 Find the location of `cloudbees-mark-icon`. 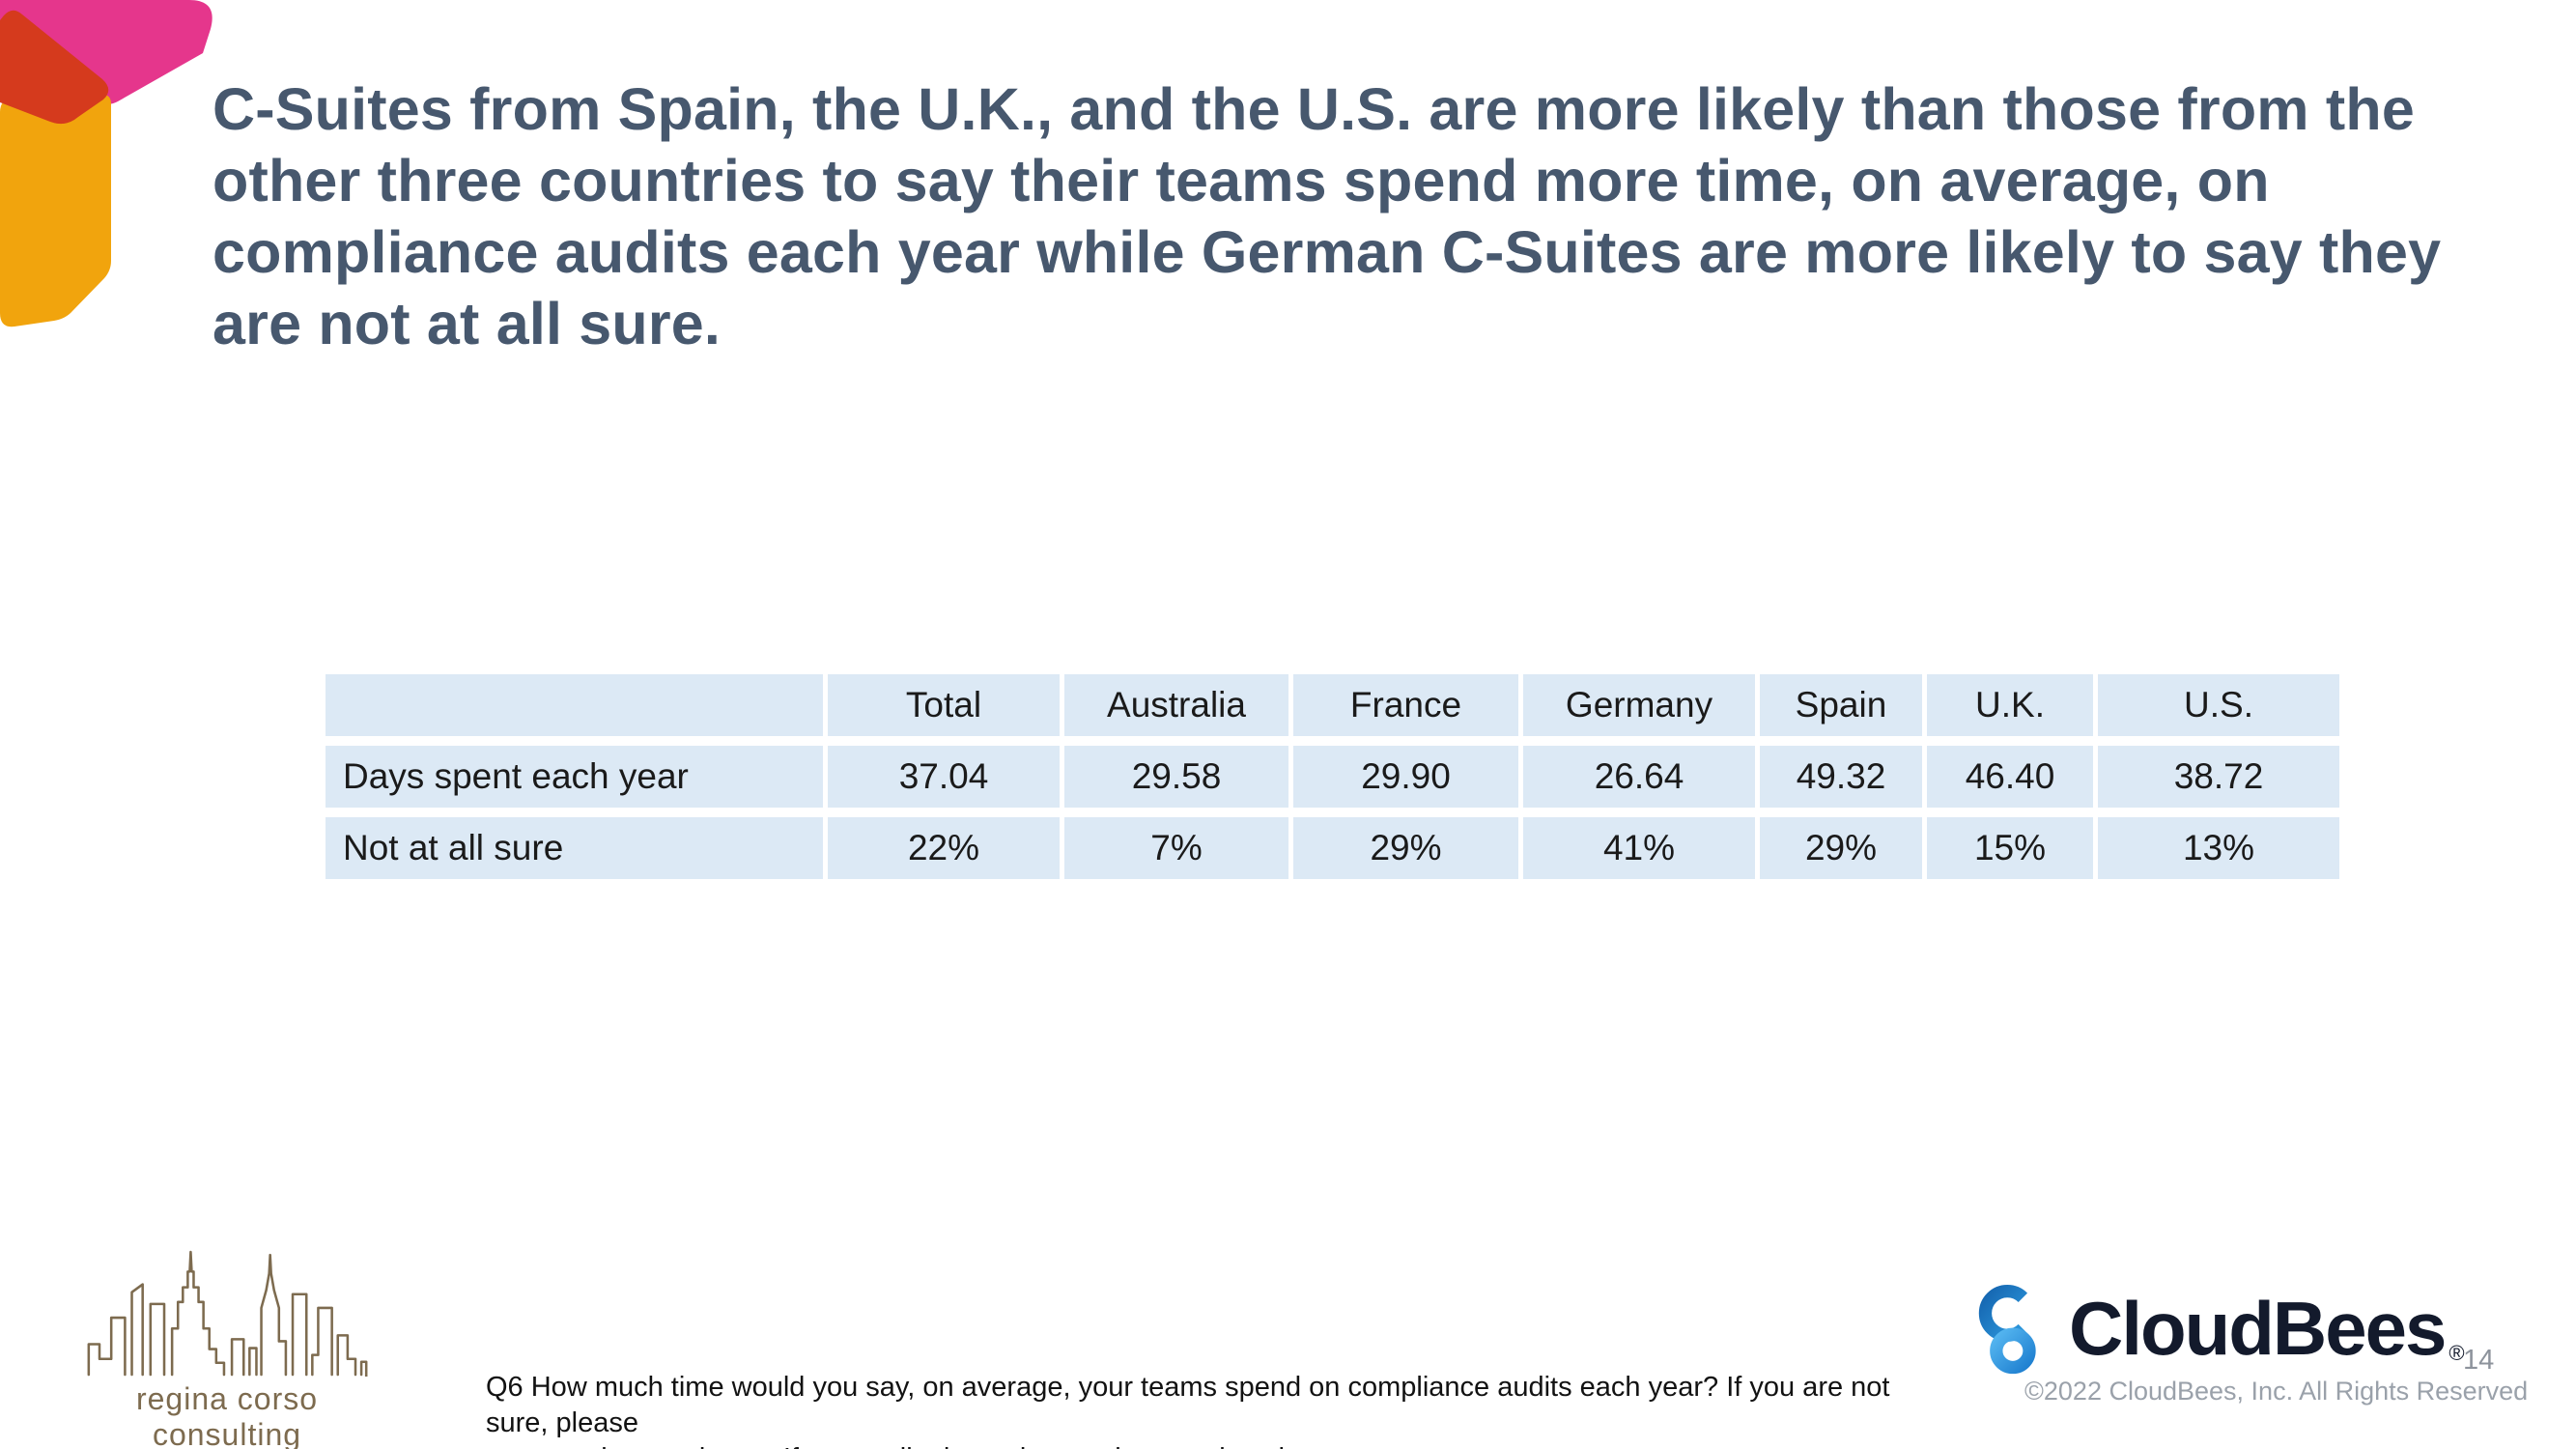

cloudbees-mark-icon is located at coordinates (2007, 1330).